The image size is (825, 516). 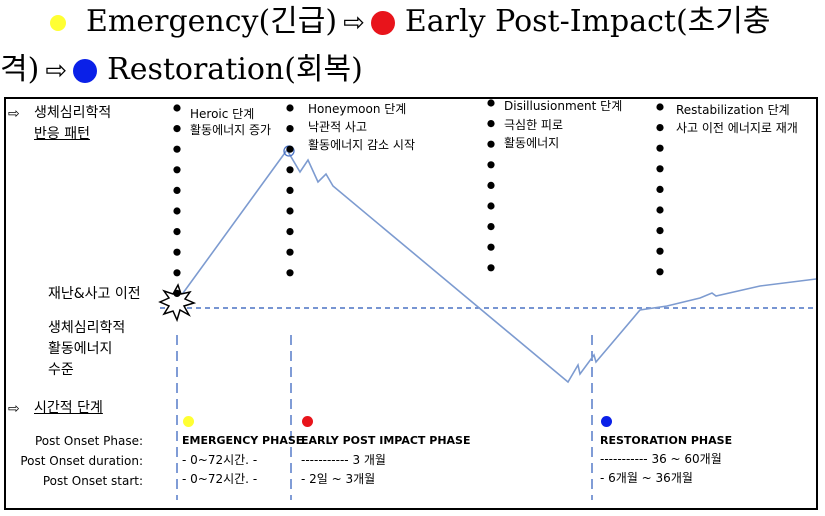 What do you see at coordinates (338, 479) in the screenshot?
I see `early-phase-start: - 2일 ~ 3개월` at bounding box center [338, 479].